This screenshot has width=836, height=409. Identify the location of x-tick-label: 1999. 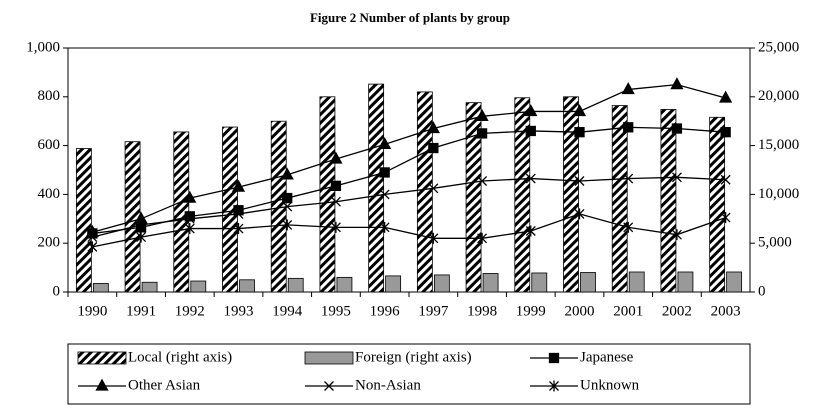
(531, 311).